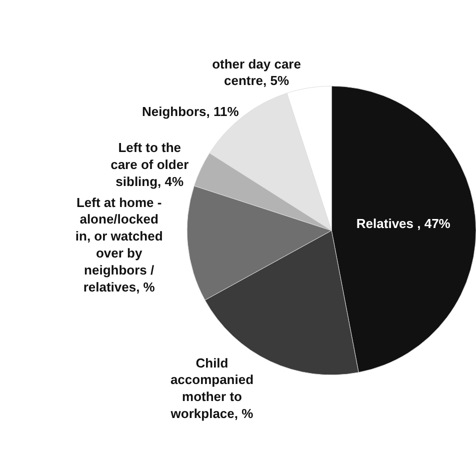  I want to click on slice-label: other day care centre, 5%, so click(256, 72).